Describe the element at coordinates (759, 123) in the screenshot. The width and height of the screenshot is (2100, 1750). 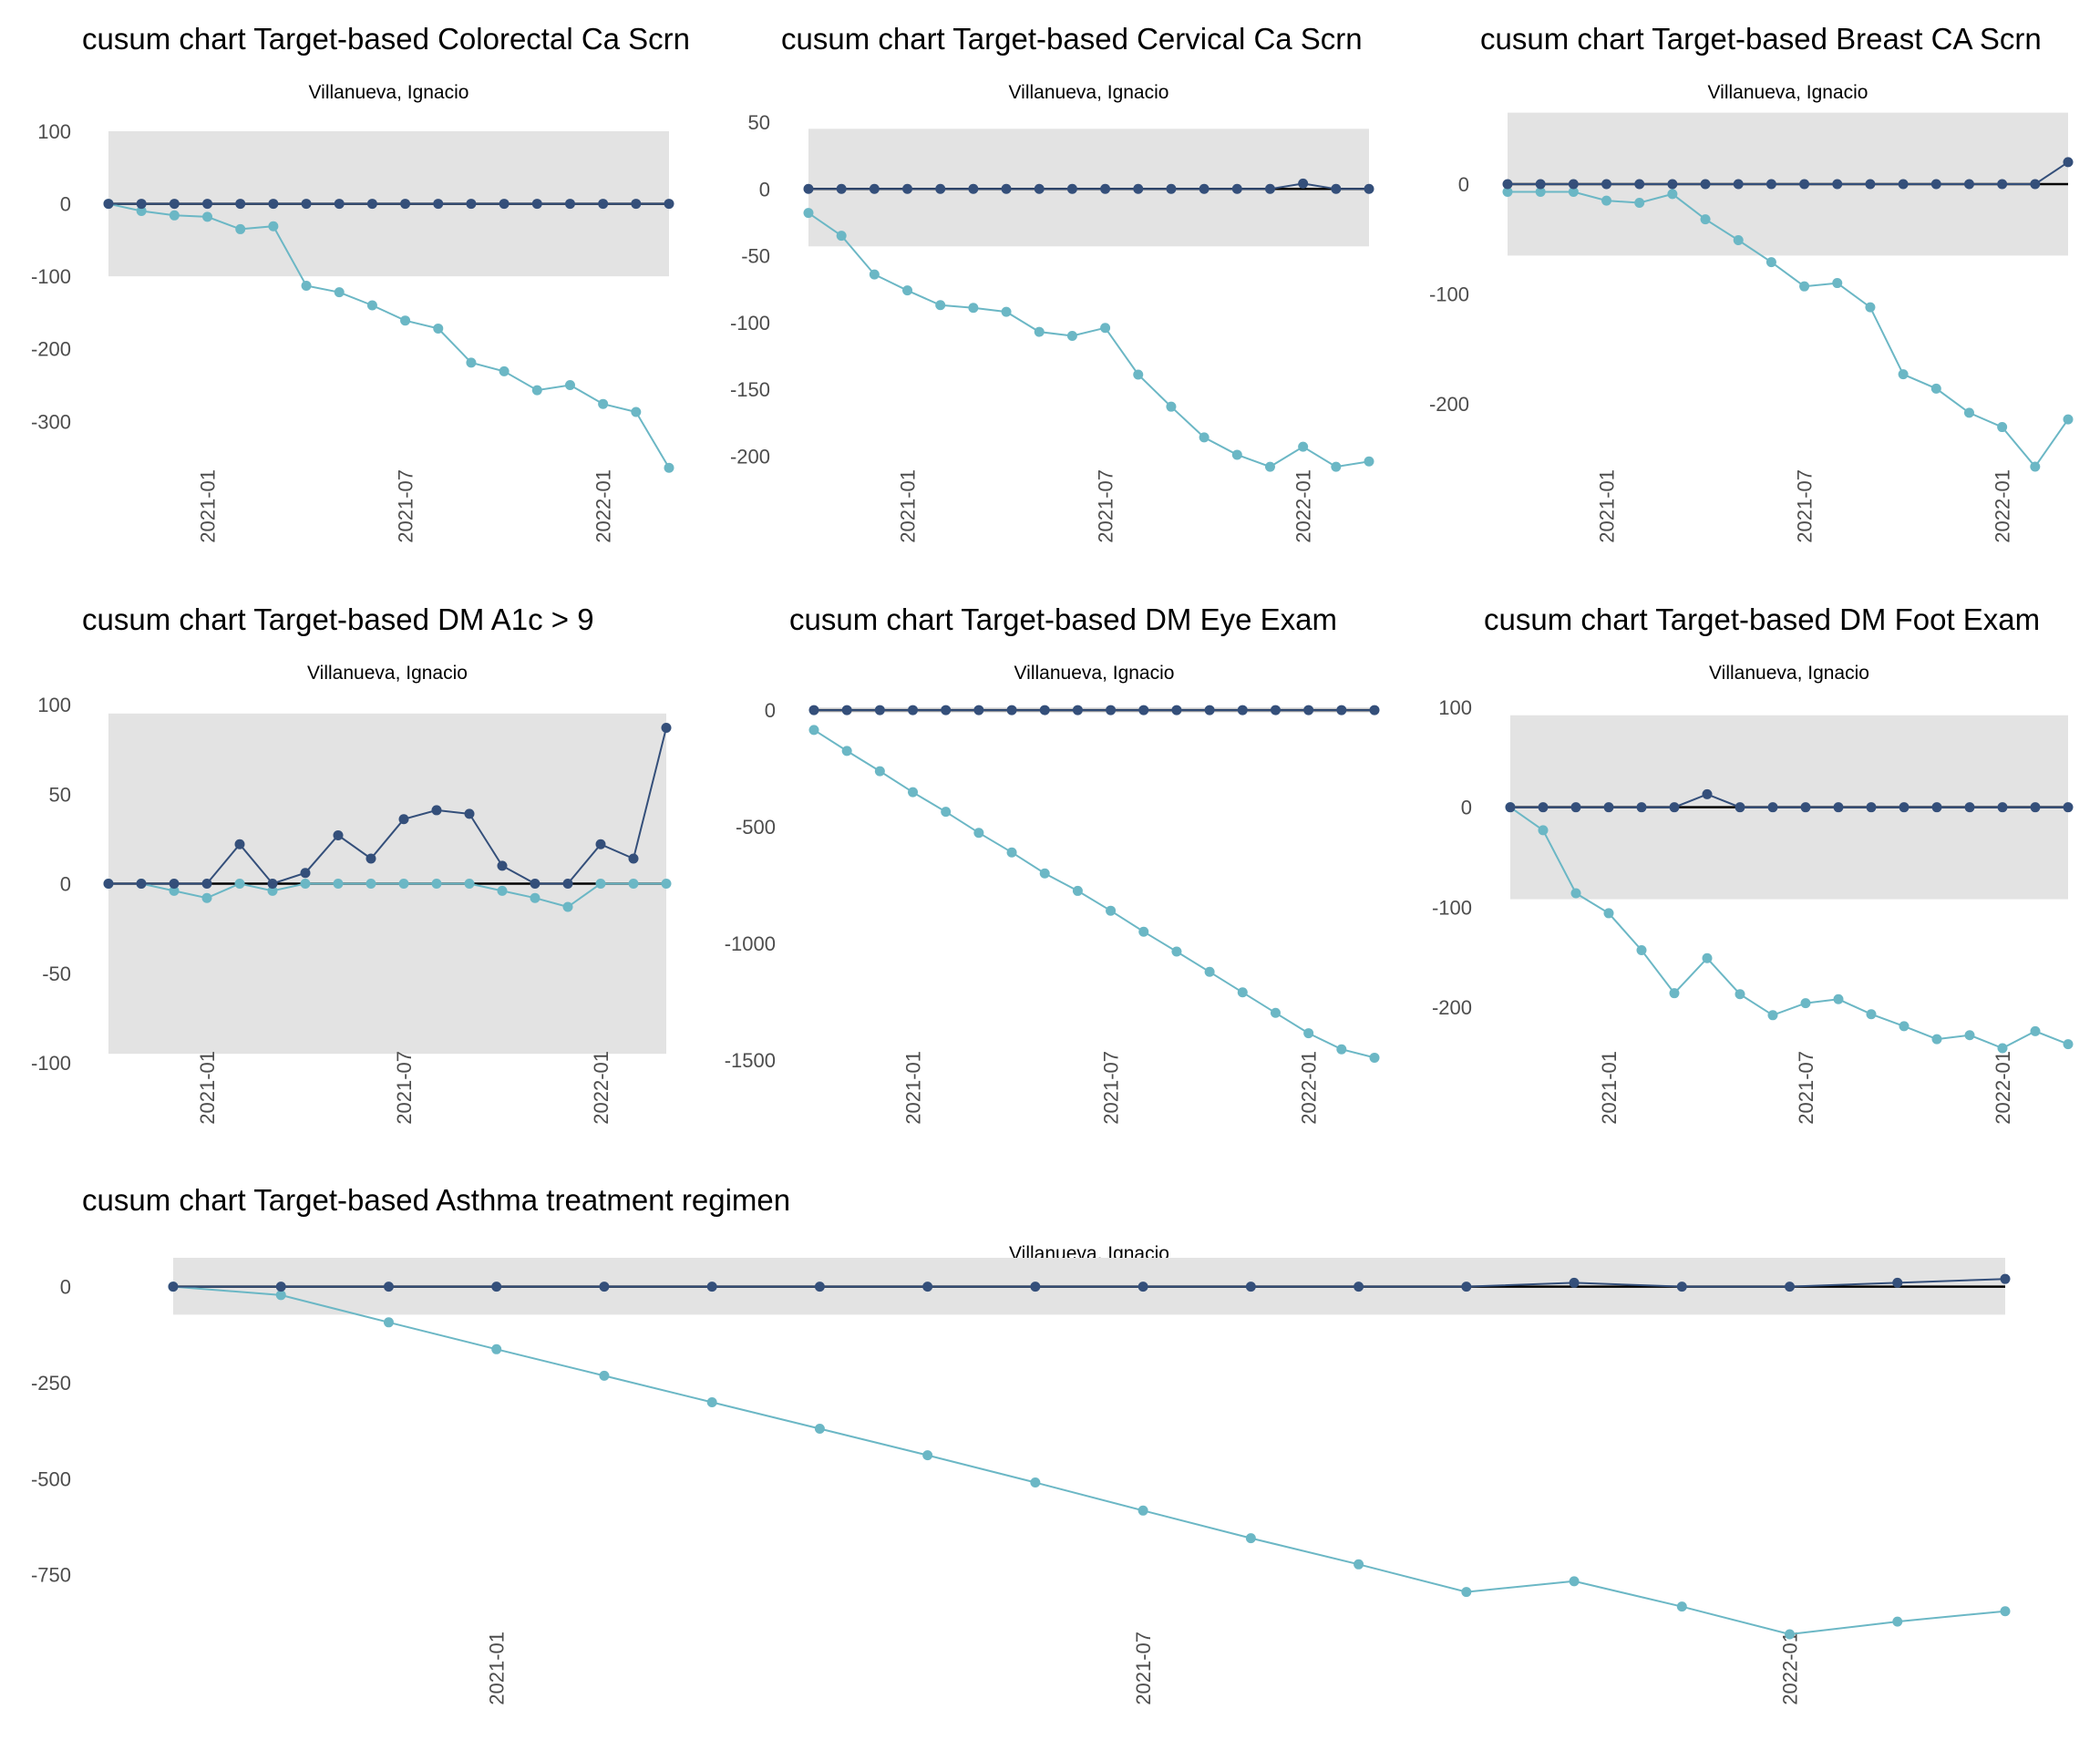
I see `y-tick-label: 50` at that location.